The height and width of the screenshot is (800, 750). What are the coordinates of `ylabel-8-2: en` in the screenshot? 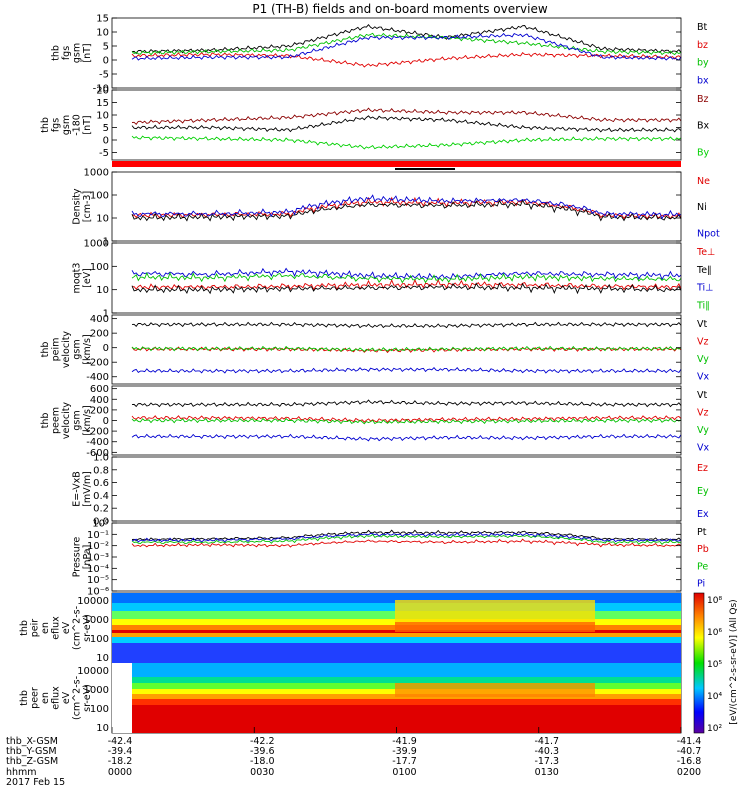 It's located at (45, 628).